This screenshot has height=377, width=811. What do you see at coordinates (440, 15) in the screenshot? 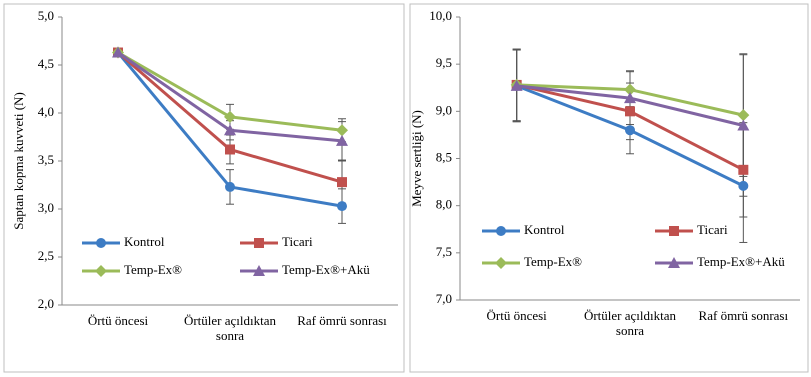
I see `y-tick-label: 10,0` at bounding box center [440, 15].